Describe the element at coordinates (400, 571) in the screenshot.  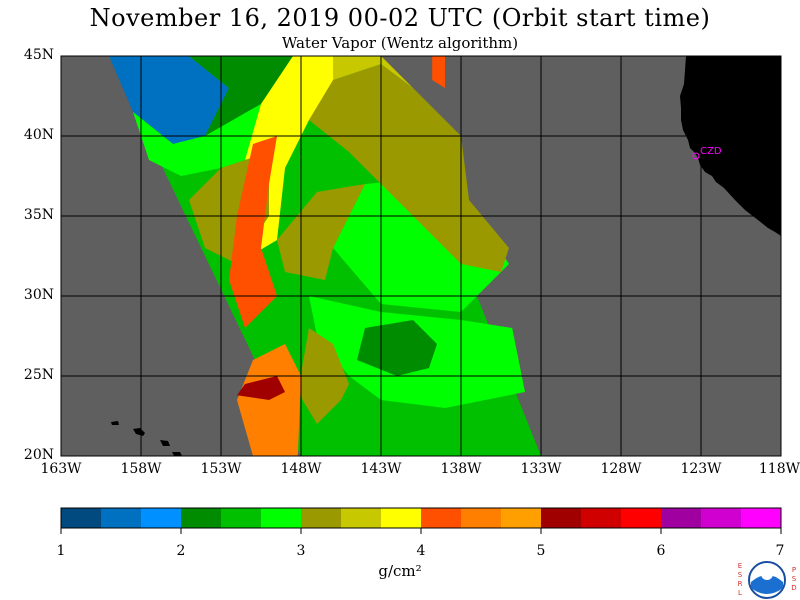
I see `colorbar-units: g/cm²` at that location.